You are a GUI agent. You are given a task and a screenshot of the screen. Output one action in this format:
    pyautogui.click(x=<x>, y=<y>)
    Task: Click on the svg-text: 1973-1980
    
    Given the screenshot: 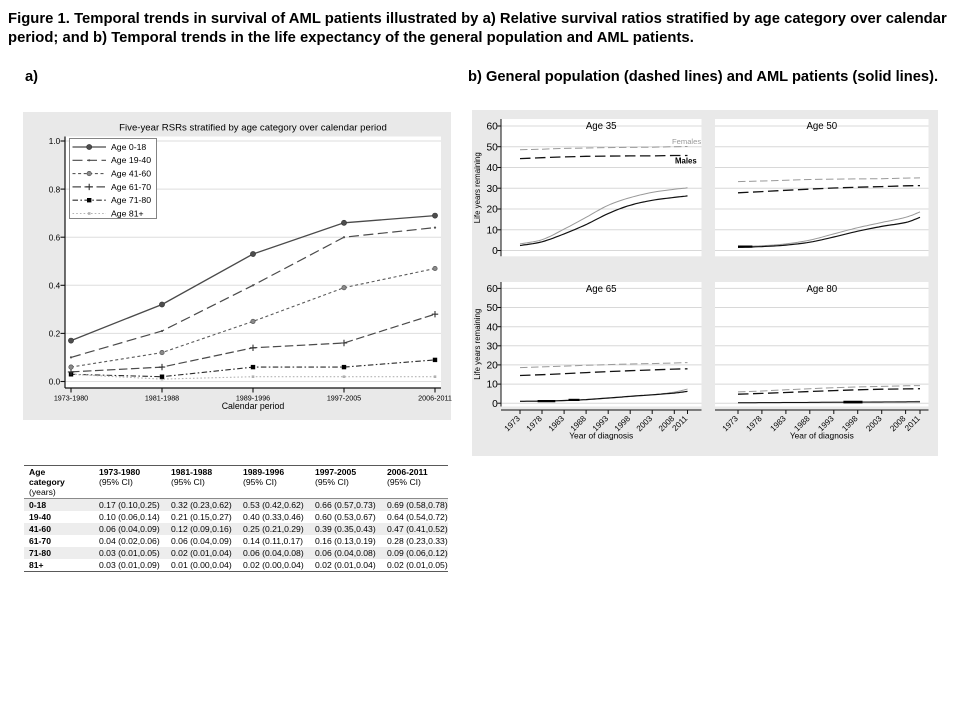 What is the action you would take?
    pyautogui.click(x=71, y=398)
    